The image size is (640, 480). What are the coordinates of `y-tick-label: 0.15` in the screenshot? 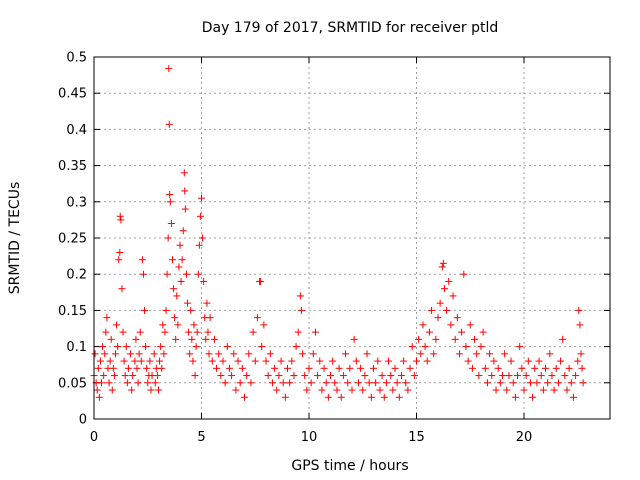 It's located at (72, 311).